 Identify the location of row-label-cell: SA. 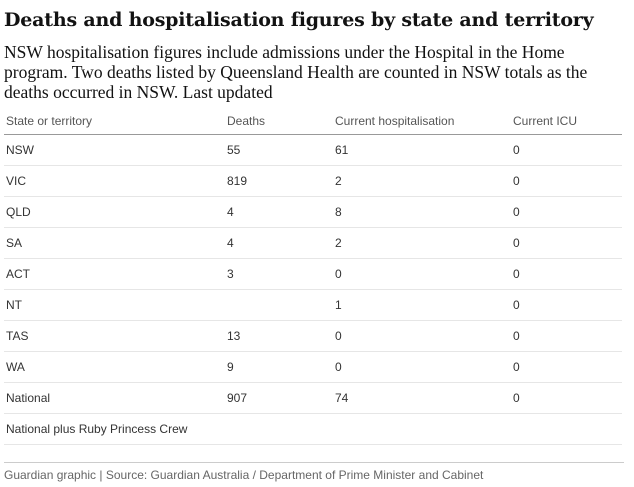
(114, 243).